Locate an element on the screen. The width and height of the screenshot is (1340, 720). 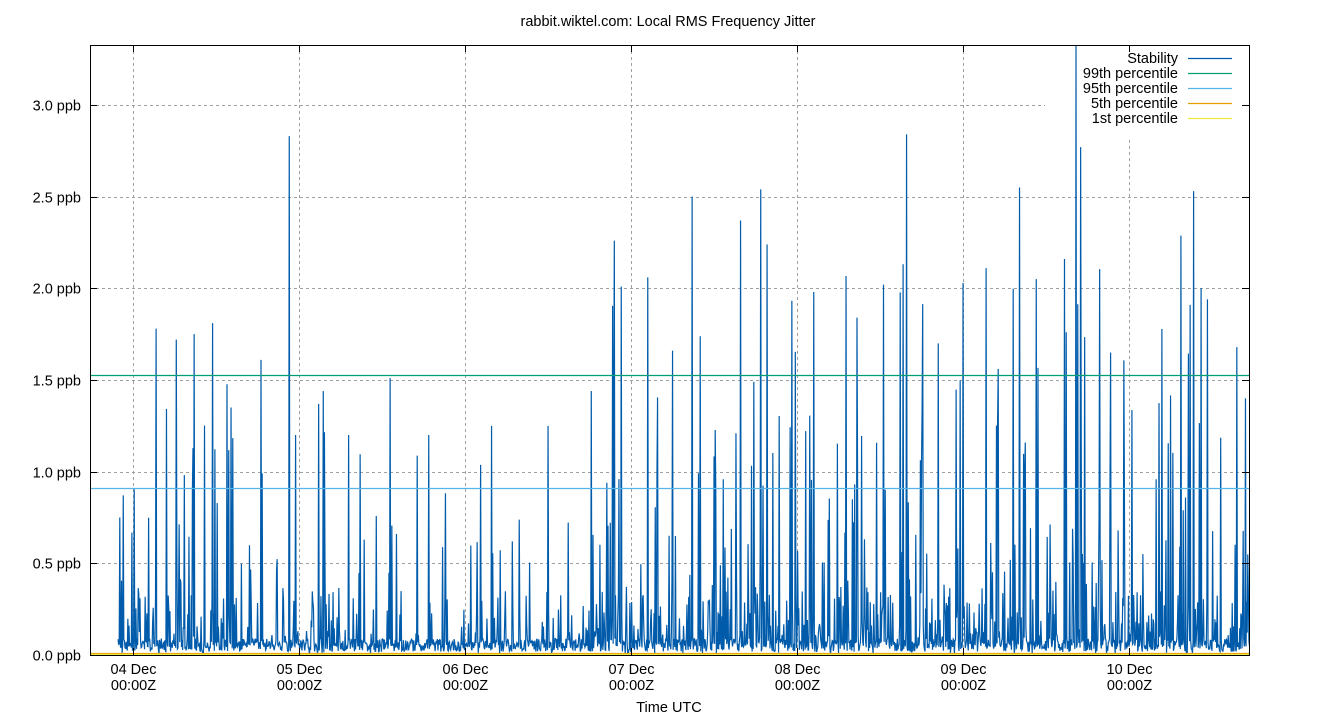
legend-label: 95th percentile is located at coordinates (1130, 89).